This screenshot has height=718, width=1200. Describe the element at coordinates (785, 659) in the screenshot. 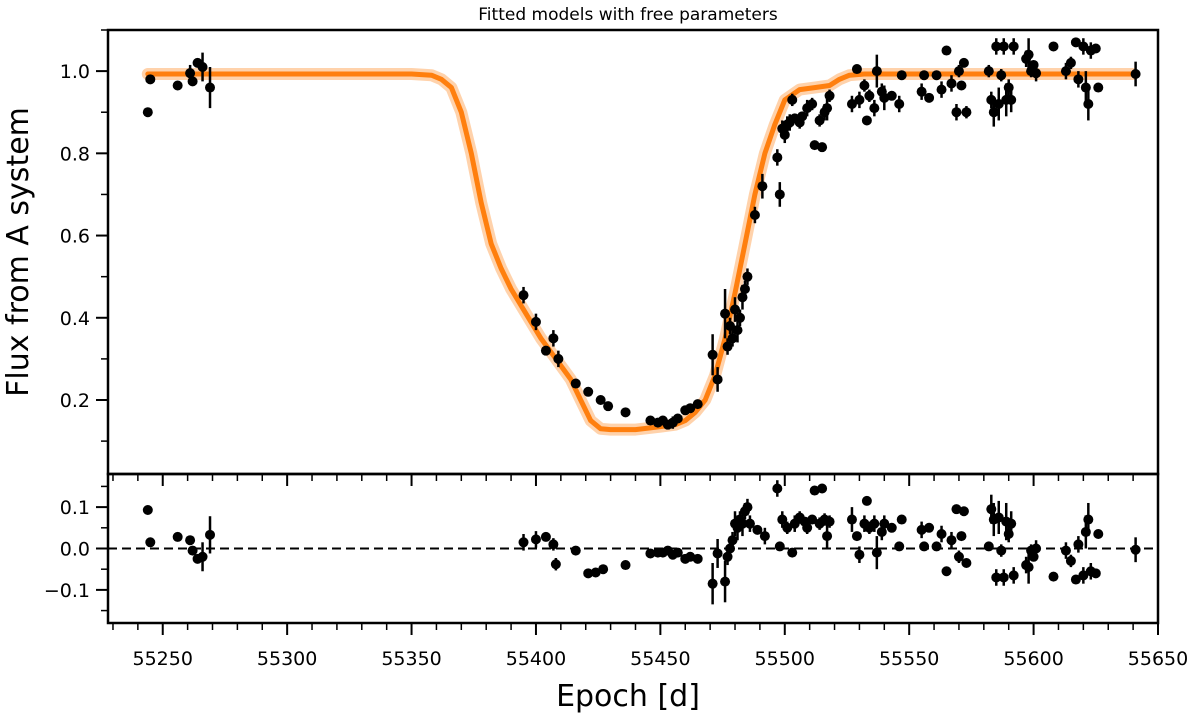

I see `x-tick-label: 55500` at that location.